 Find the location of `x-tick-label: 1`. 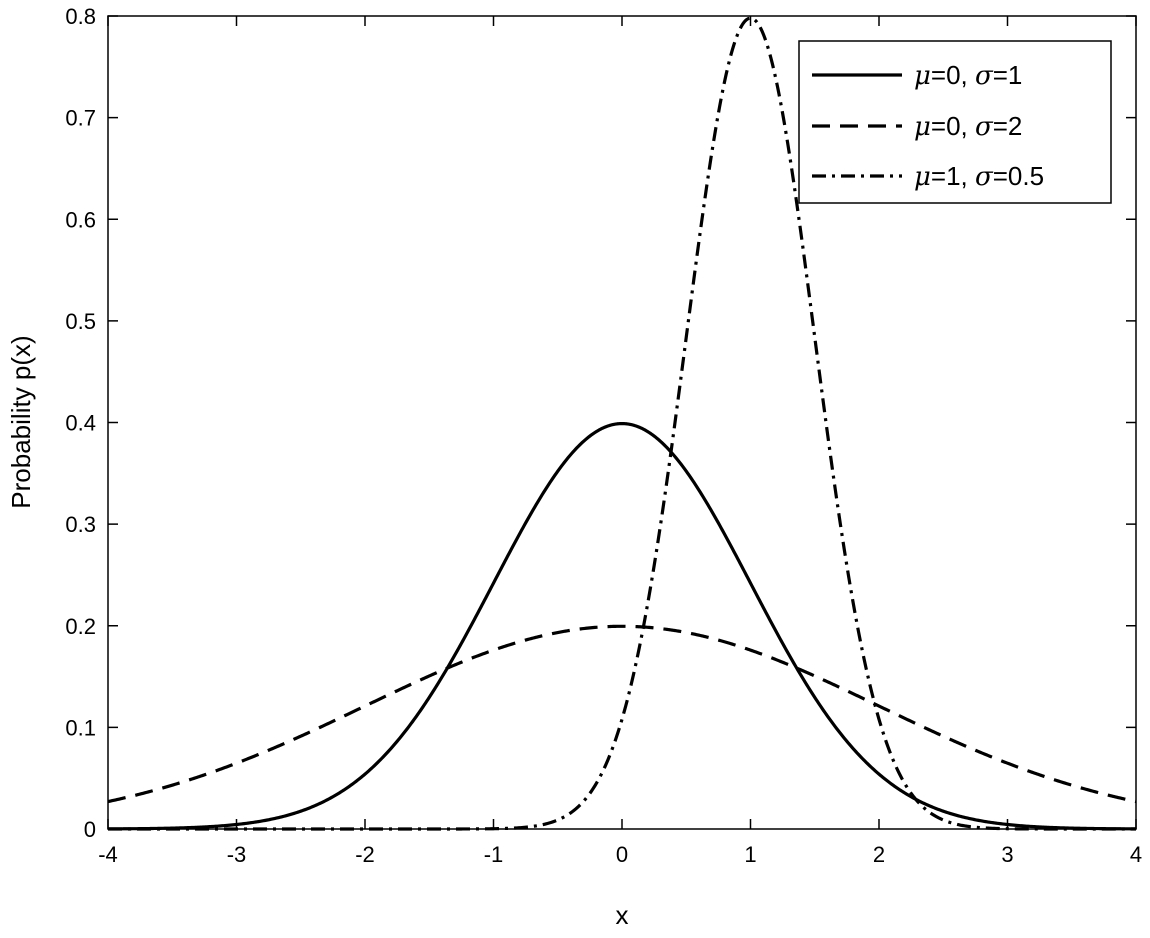

x-tick-label: 1 is located at coordinates (750, 854).